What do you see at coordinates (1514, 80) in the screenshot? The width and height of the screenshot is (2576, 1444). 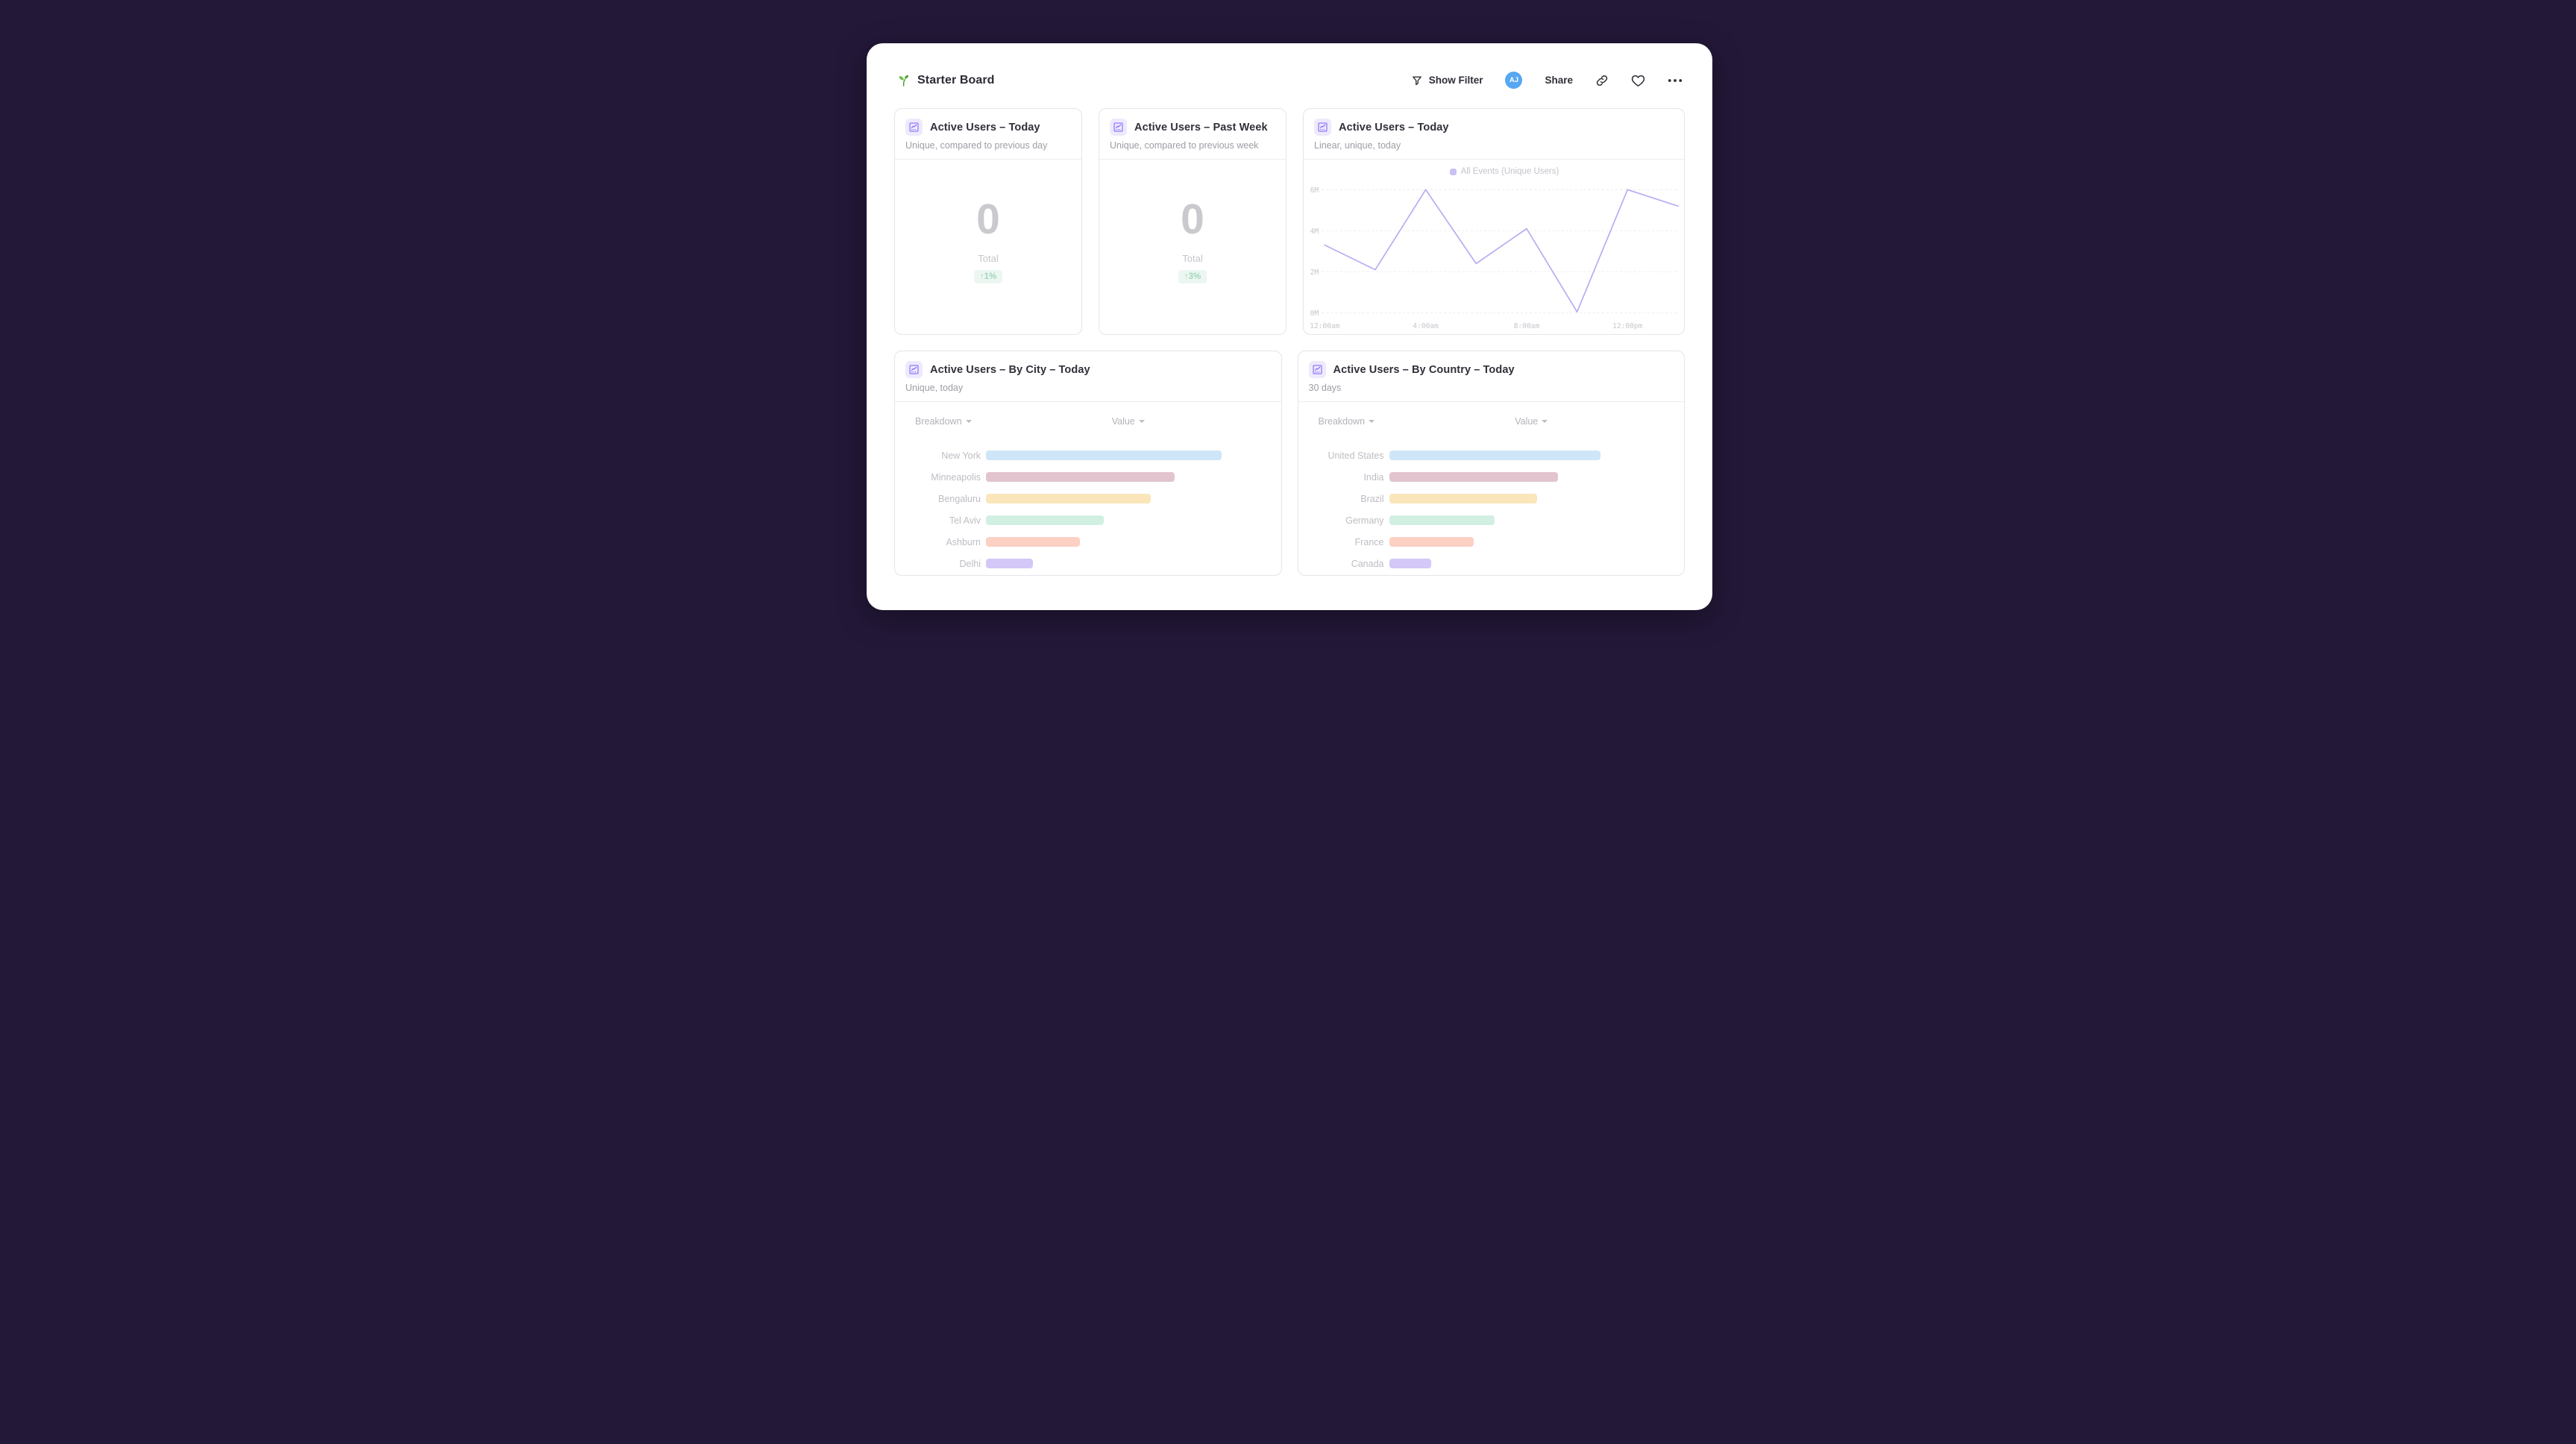 I see `avatar: AJ` at bounding box center [1514, 80].